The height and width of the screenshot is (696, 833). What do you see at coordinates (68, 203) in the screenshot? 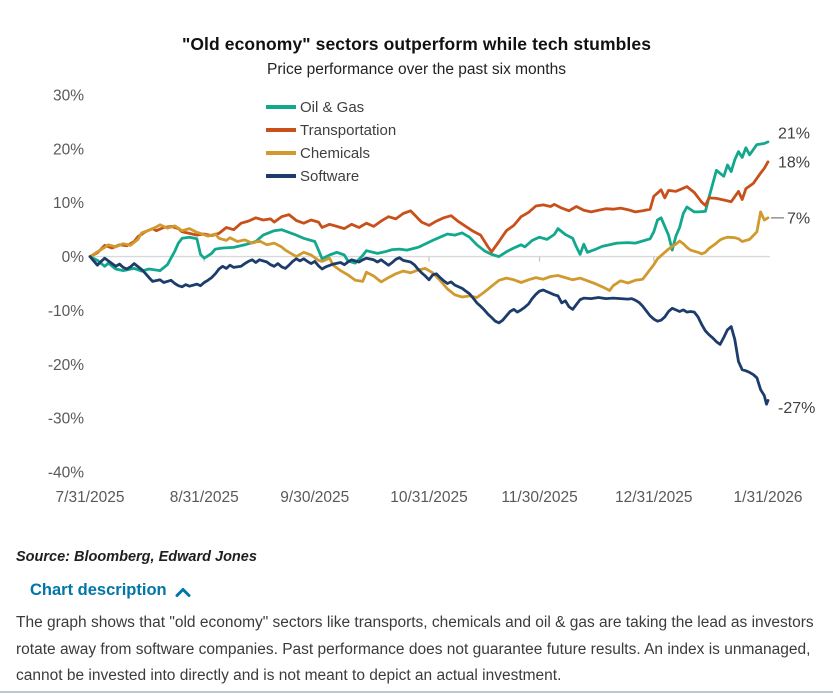
I see `y-axis-label: 10%` at bounding box center [68, 203].